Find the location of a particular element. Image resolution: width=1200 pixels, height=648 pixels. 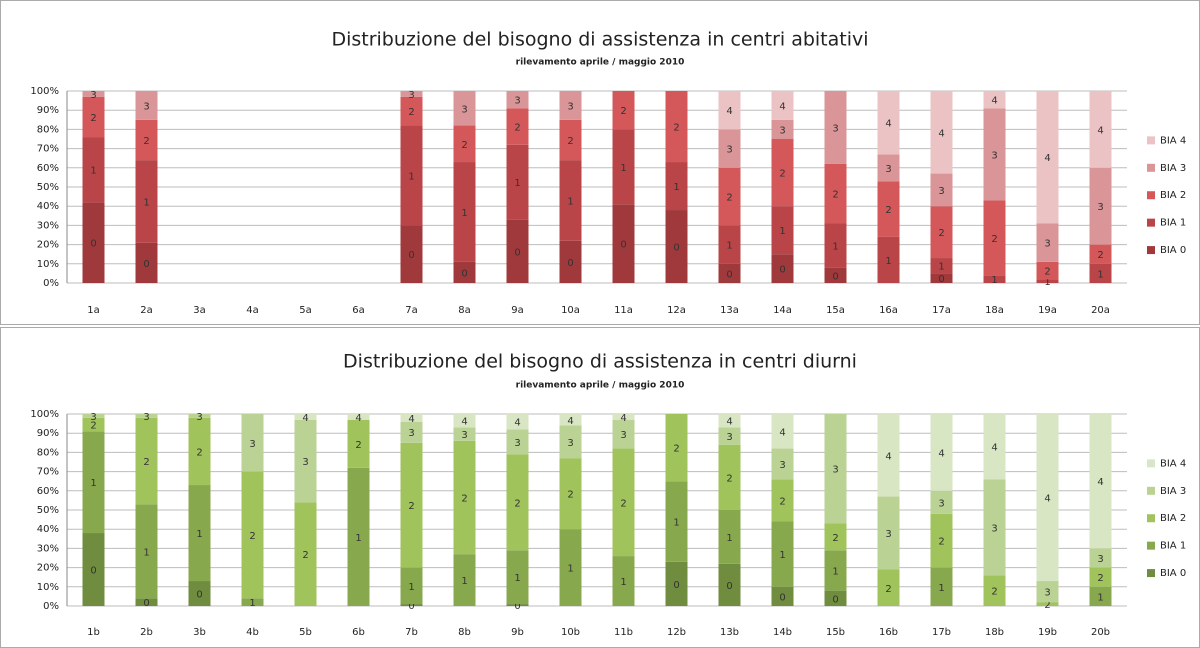

y-tick-label: 80% is located at coordinates (48, 452).